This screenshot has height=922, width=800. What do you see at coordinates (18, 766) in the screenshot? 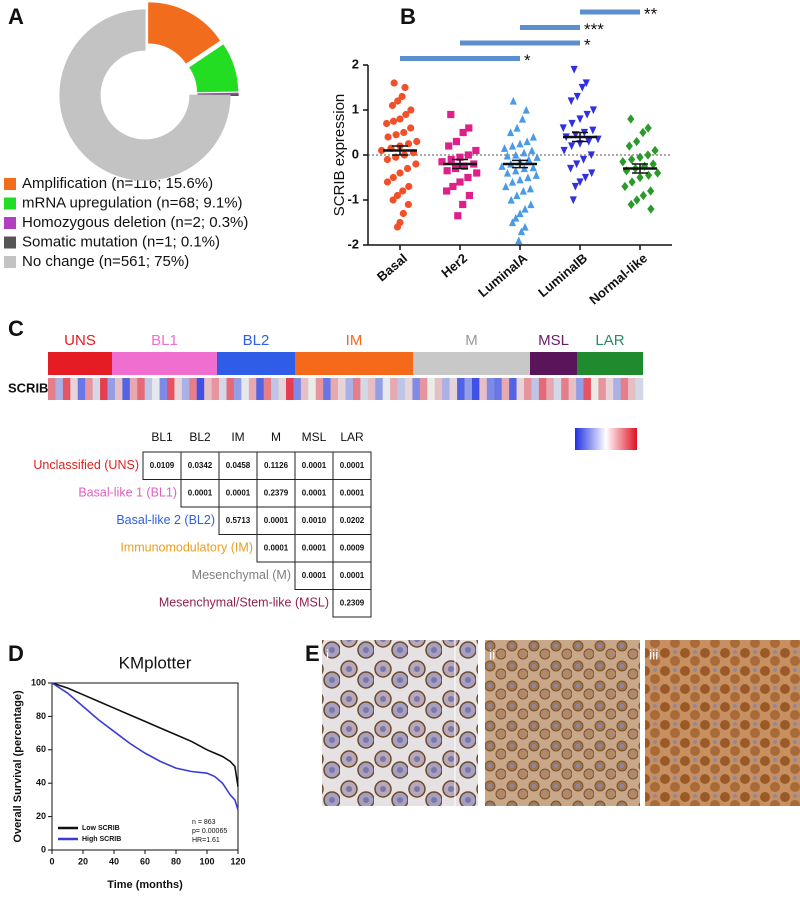
I see `y-axis-label: Overall Survival (percentage)` at bounding box center [18, 766].